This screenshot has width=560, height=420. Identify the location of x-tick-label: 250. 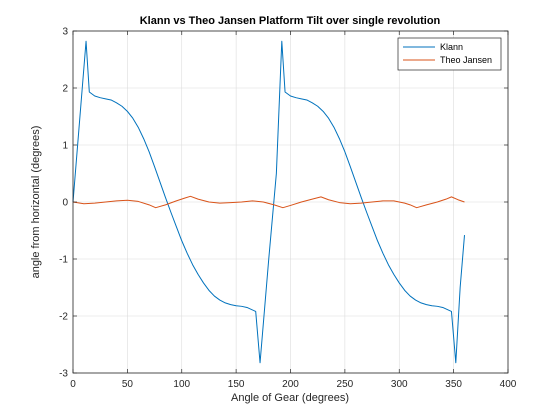
(345, 384).